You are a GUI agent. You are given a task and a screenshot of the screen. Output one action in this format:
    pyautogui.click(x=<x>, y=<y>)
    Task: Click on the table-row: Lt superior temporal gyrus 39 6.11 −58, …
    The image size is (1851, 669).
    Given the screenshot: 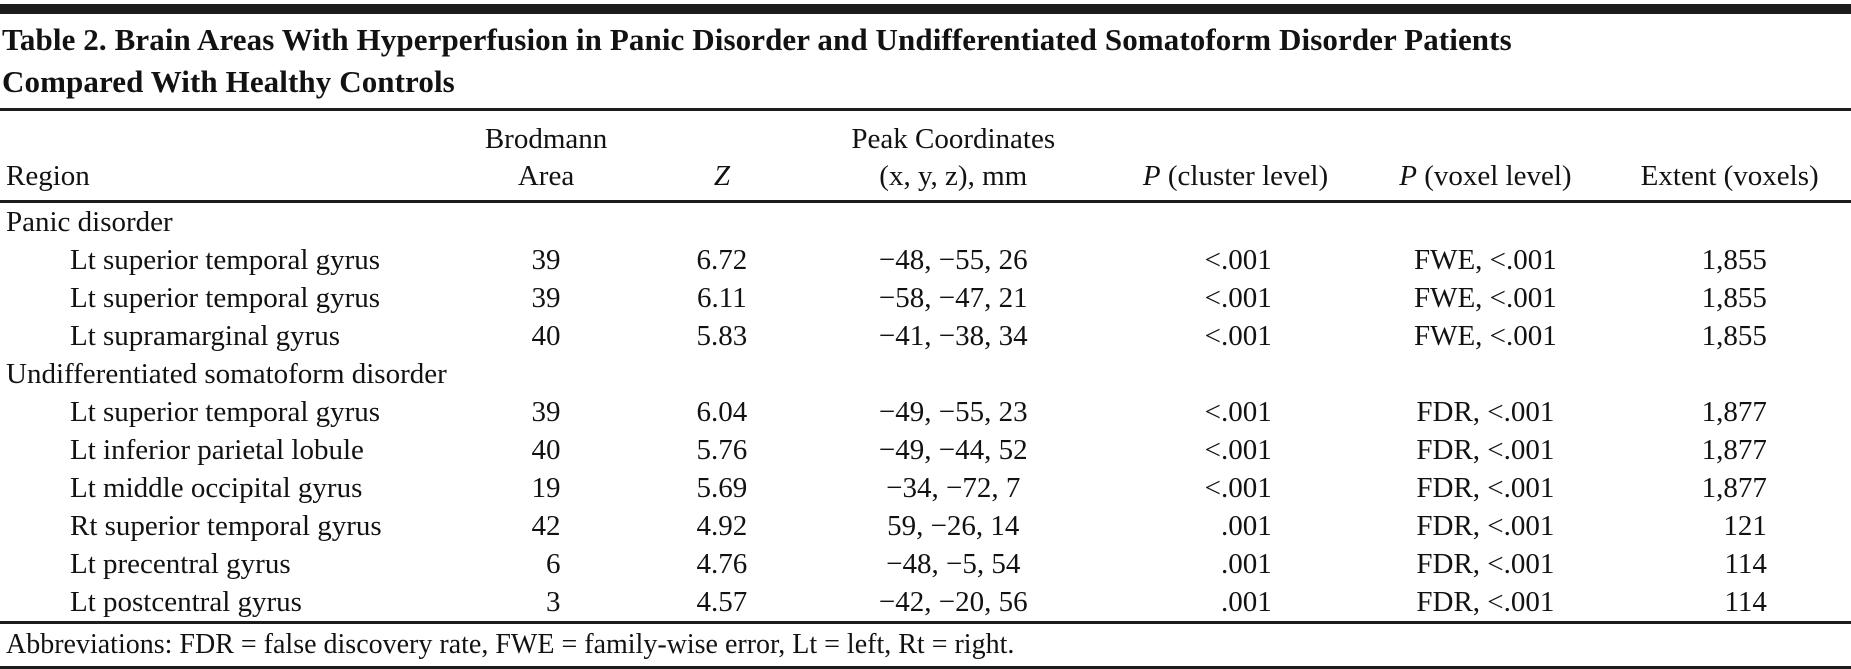 What is the action you would take?
    pyautogui.click(x=925, y=298)
    